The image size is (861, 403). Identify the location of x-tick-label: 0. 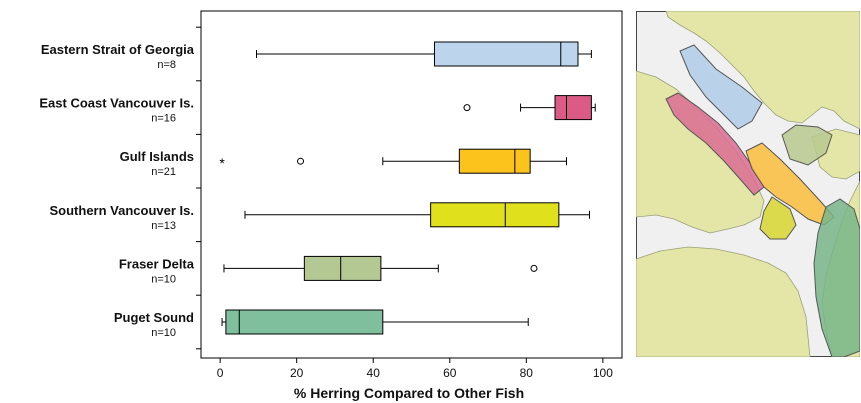
(220, 373).